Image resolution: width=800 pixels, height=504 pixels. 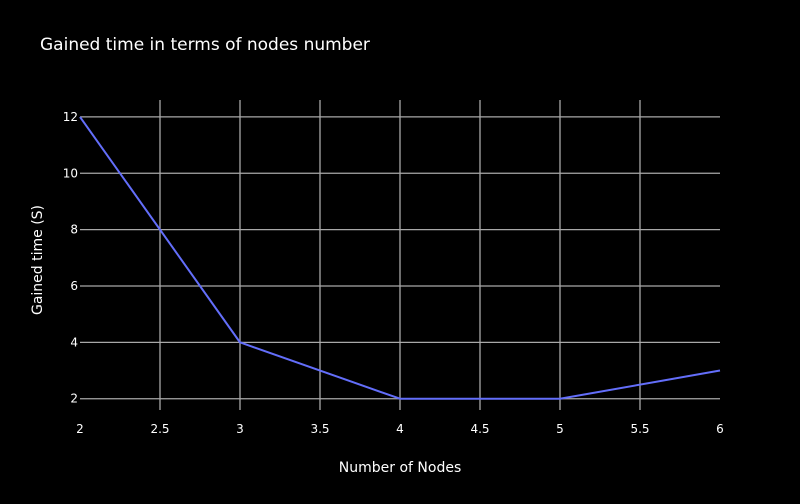 I want to click on x-tick-label: 2.5, so click(x=159, y=429).